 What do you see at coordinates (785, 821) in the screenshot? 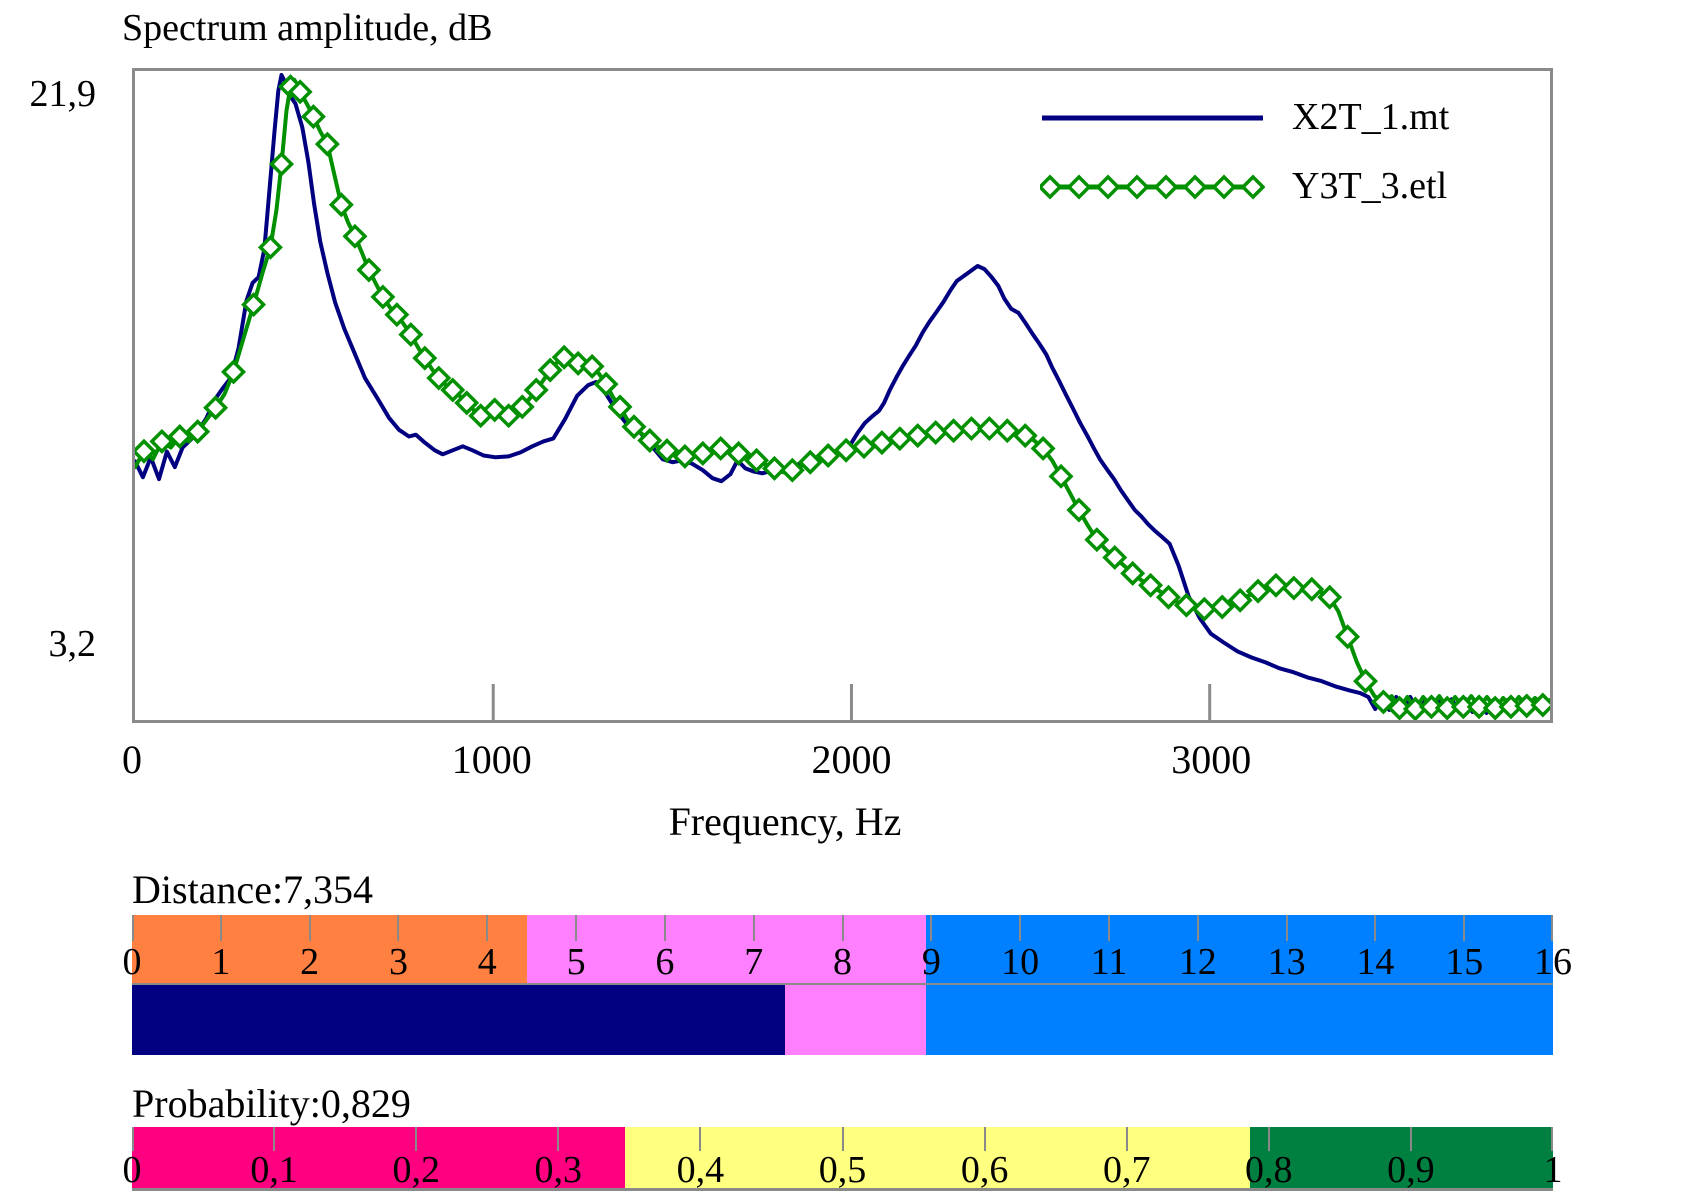
I see `x-axis-title: Frequency, Hz` at bounding box center [785, 821].